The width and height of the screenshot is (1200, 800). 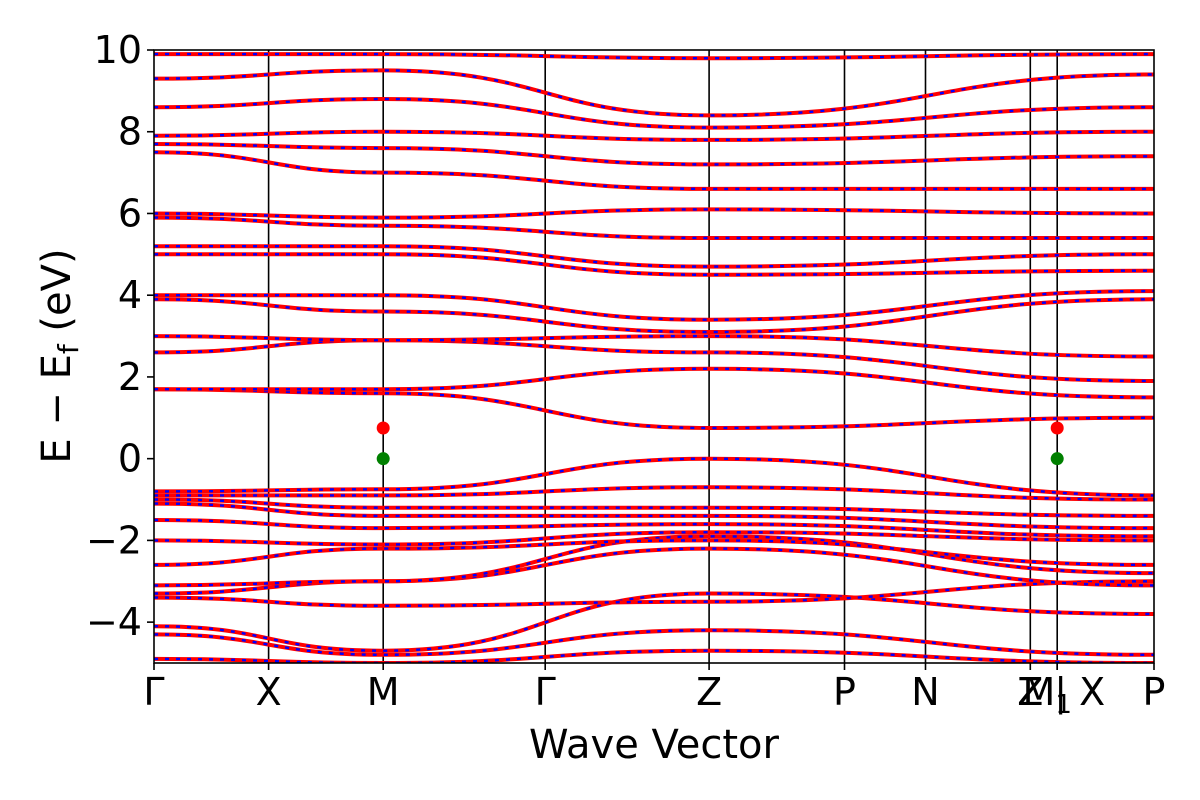 I want to click on y-tick-label: 10, so click(x=118, y=50).